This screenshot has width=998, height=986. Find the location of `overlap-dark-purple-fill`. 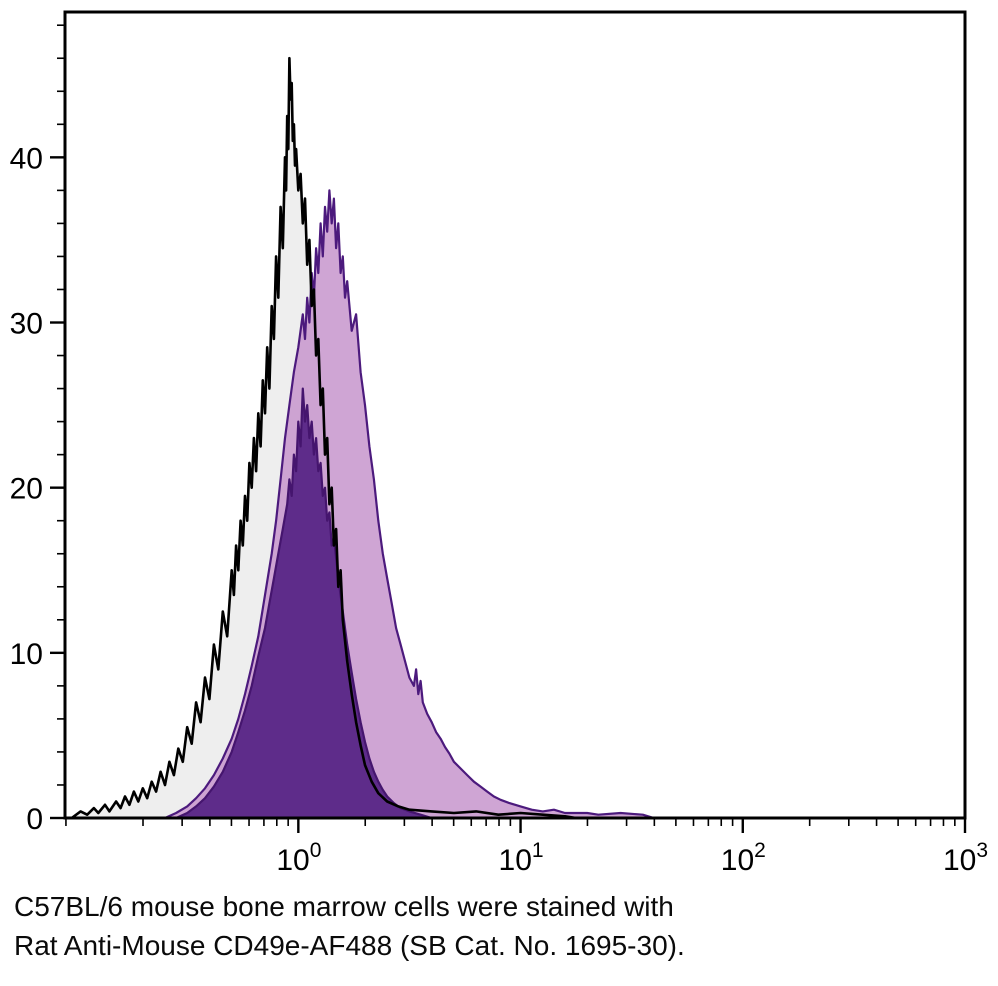

overlap-dark-purple-fill is located at coordinates (304, 603).